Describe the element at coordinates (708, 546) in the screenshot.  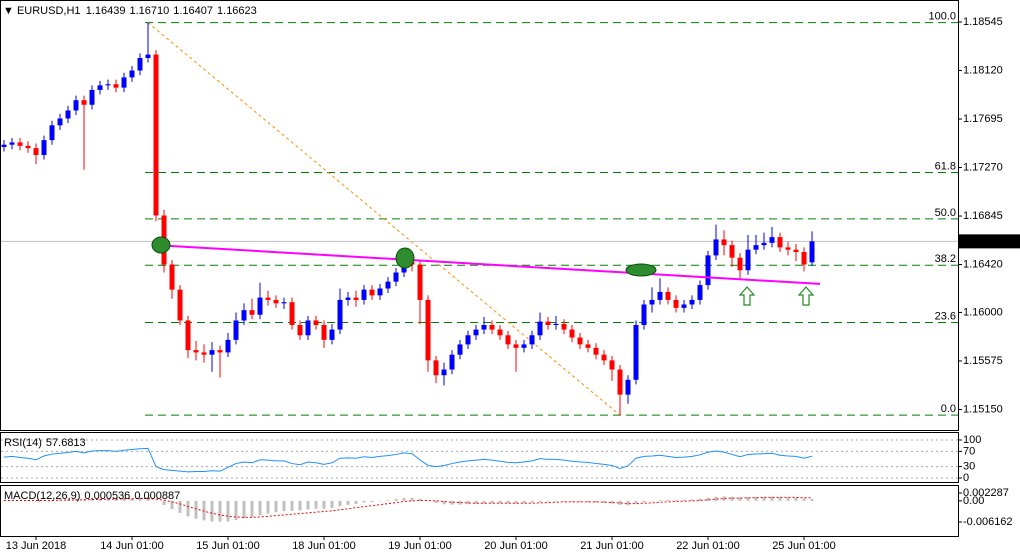
I see `x-tick-label: 22 Jun 01:00` at that location.